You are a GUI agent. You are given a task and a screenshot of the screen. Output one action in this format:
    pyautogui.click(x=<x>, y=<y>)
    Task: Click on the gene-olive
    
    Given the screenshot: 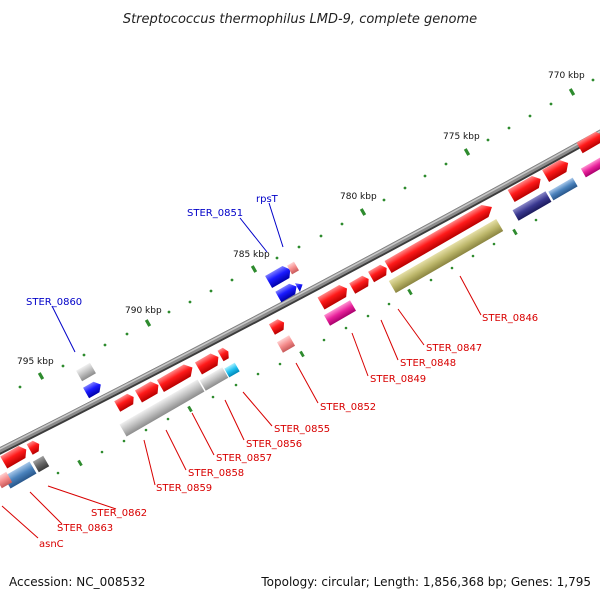 What is the action you would take?
    pyautogui.click(x=446, y=256)
    